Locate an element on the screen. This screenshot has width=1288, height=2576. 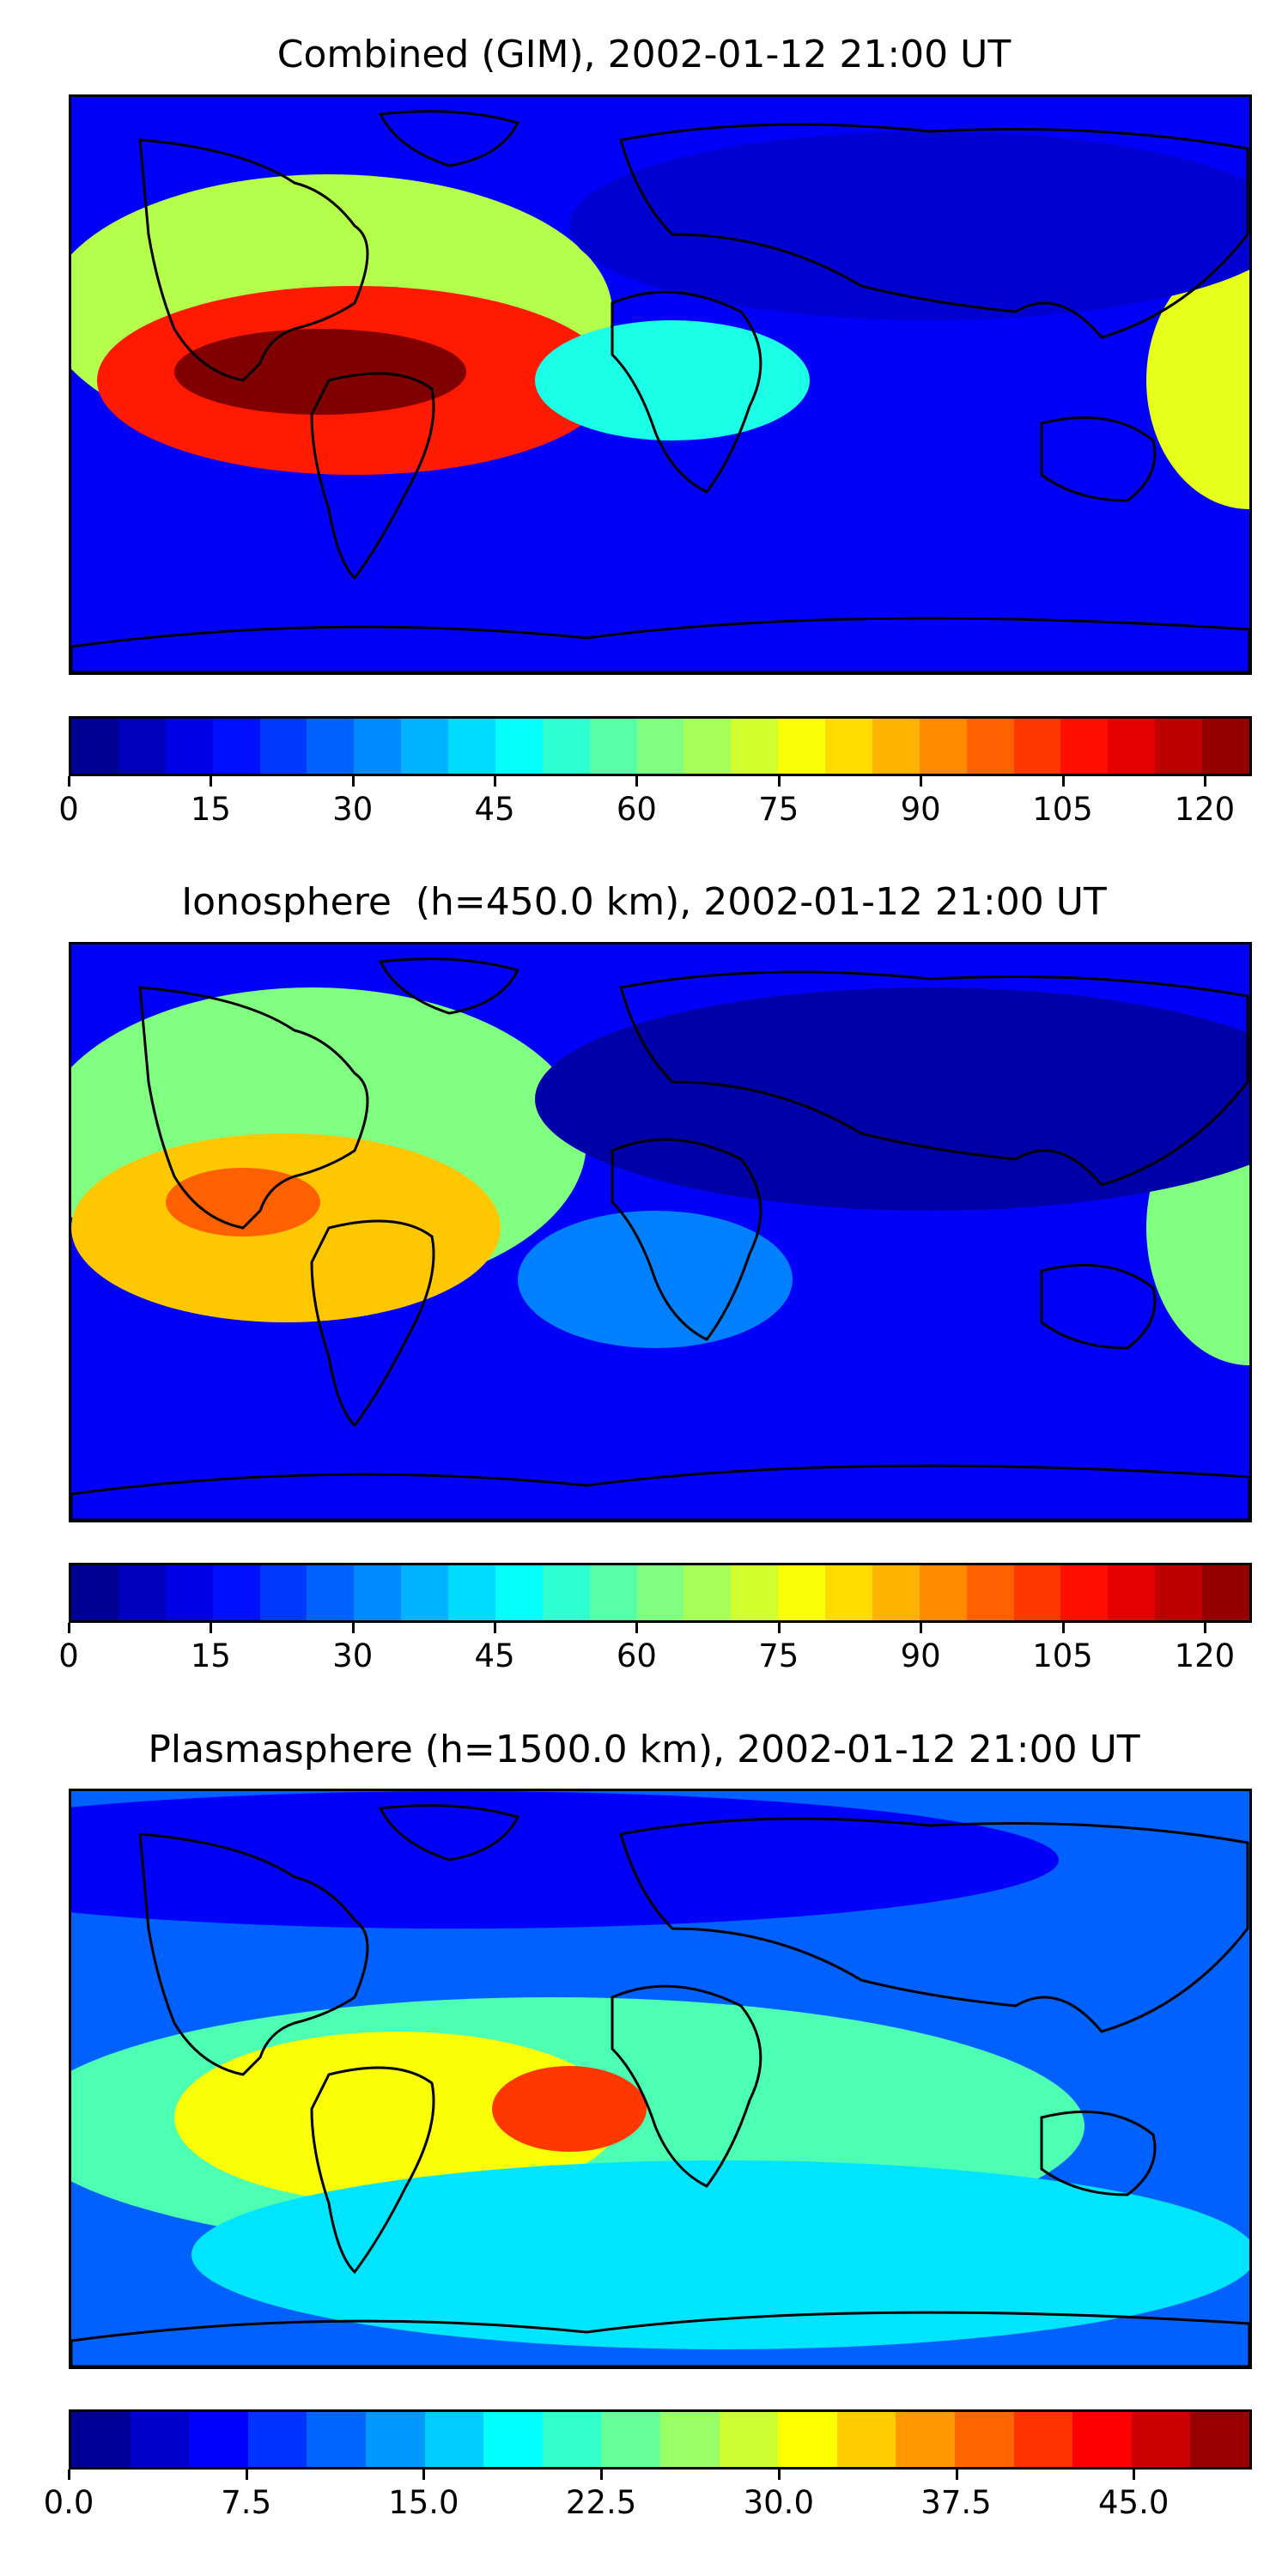
panel-title: Combined (GIM), 2002-01-12 21:00 UT is located at coordinates (644, 55).